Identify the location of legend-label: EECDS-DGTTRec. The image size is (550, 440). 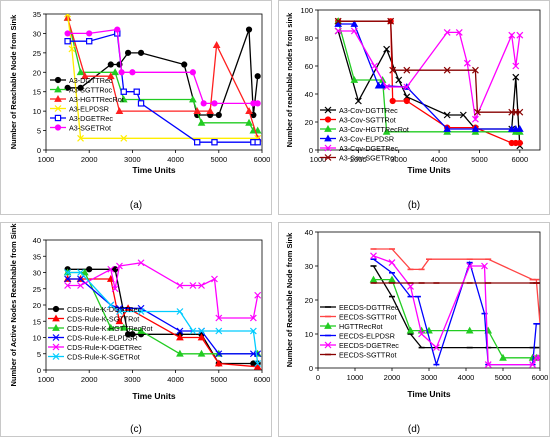
(369, 307).